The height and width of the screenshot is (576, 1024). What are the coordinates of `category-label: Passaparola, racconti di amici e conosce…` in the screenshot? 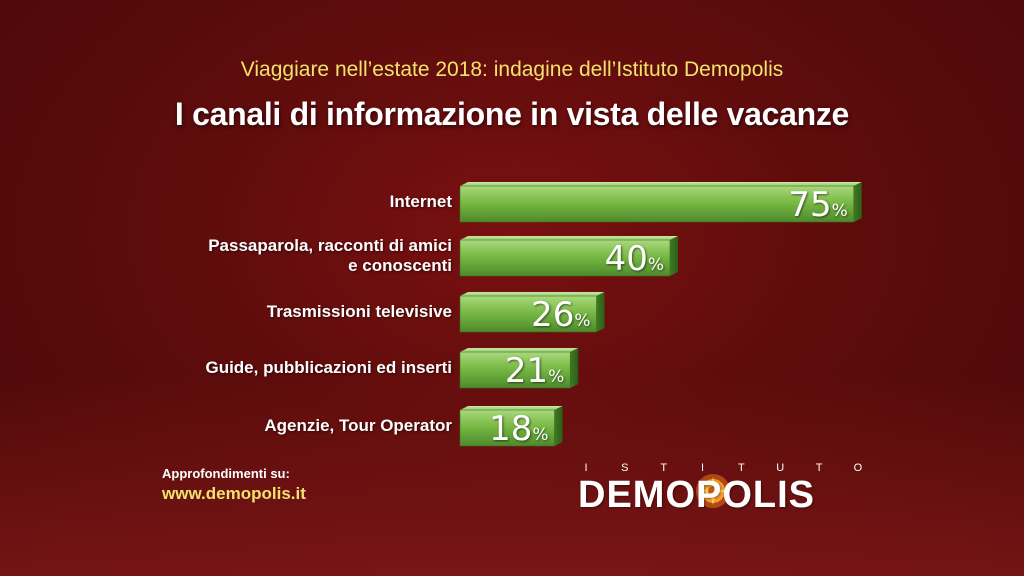 It's located at (330, 255).